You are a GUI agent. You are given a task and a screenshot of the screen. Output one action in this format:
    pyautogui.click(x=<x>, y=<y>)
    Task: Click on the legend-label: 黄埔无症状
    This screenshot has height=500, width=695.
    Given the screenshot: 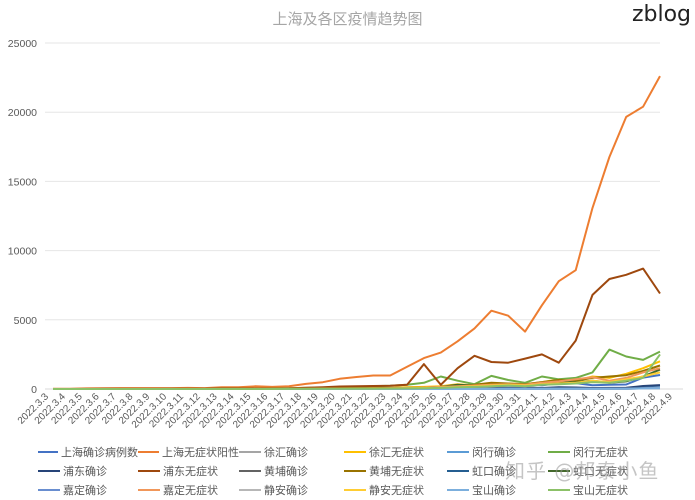 What is the action you would take?
    pyautogui.click(x=396, y=471)
    